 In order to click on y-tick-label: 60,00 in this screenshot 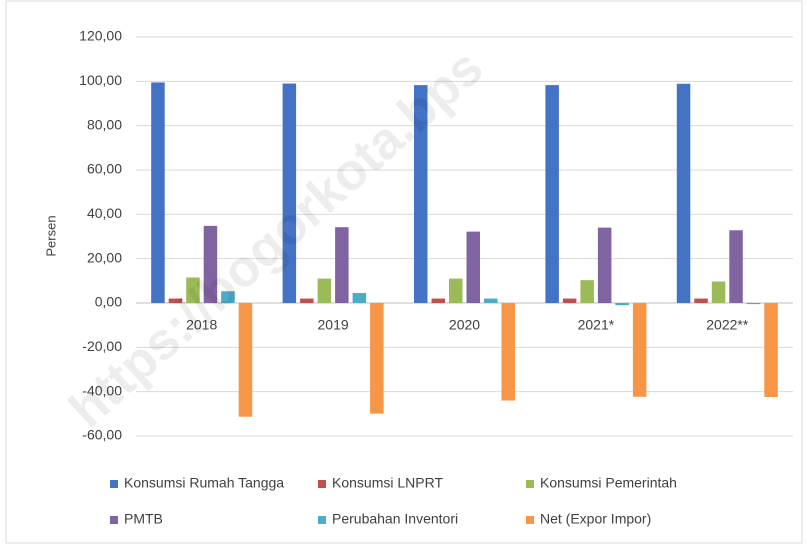, I will do `click(104, 169)`.